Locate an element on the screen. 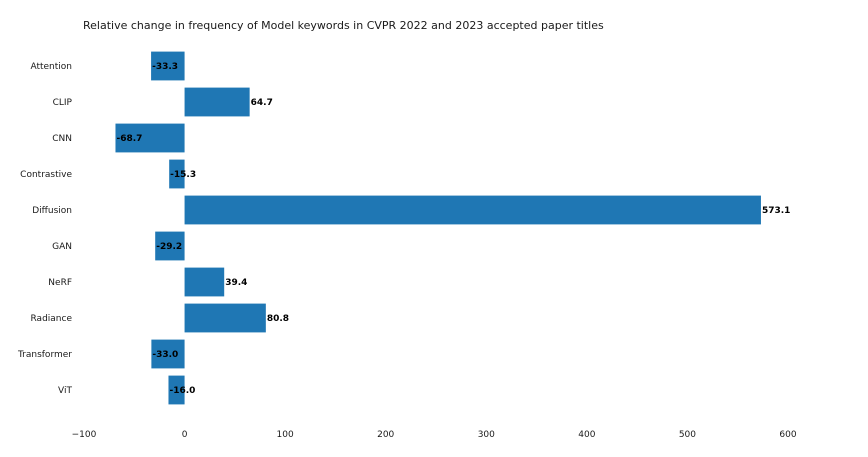  x-tick-label: 0 is located at coordinates (185, 435).